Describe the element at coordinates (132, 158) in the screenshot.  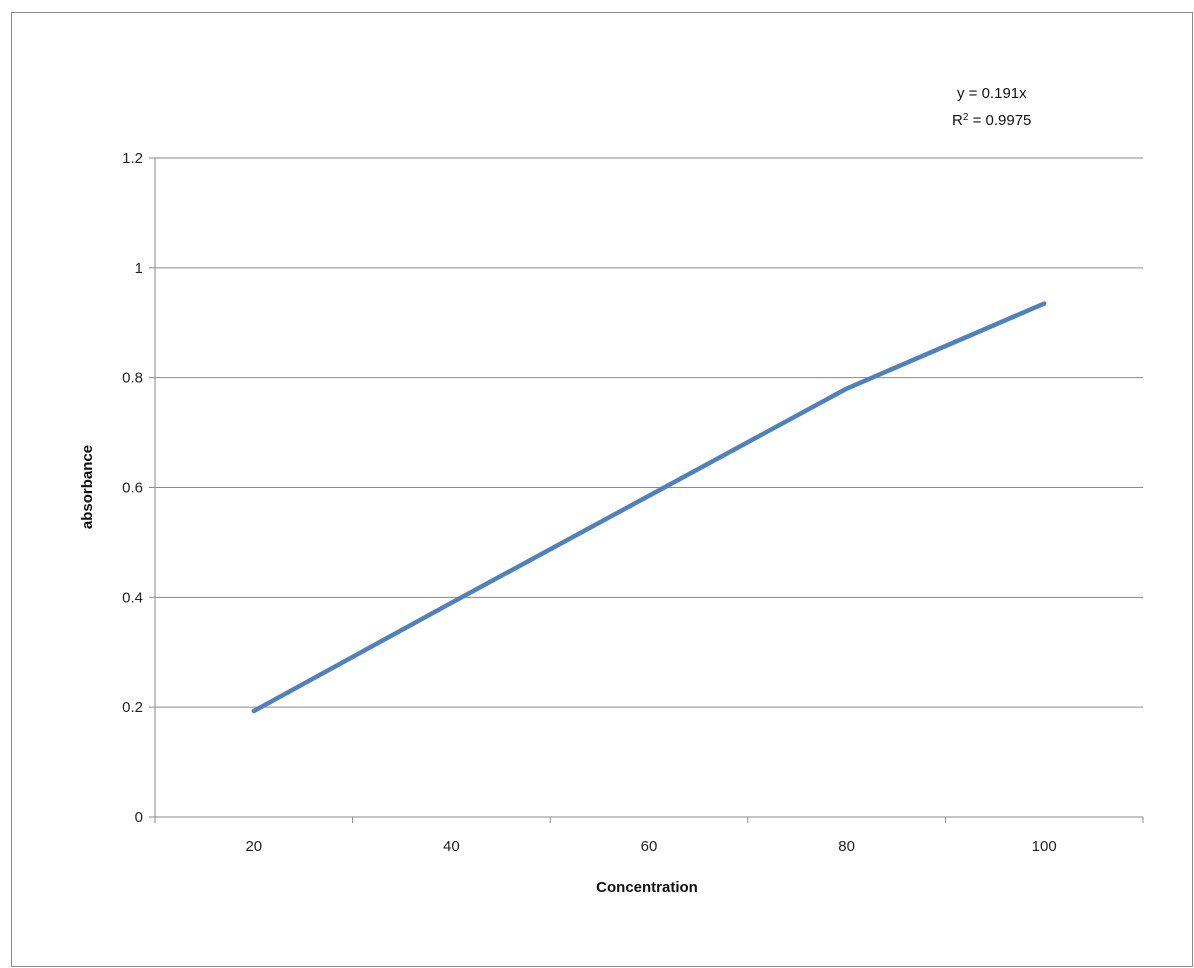
I see `y-tick-label: 1.2` at that location.